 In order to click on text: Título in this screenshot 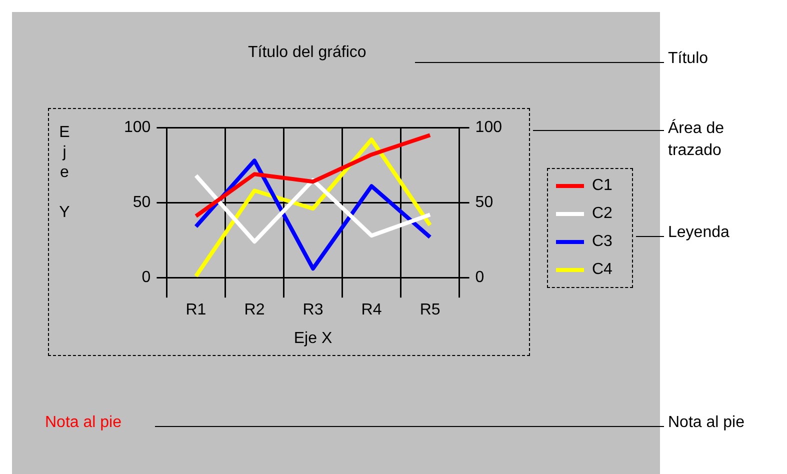, I will do `click(688, 59)`.